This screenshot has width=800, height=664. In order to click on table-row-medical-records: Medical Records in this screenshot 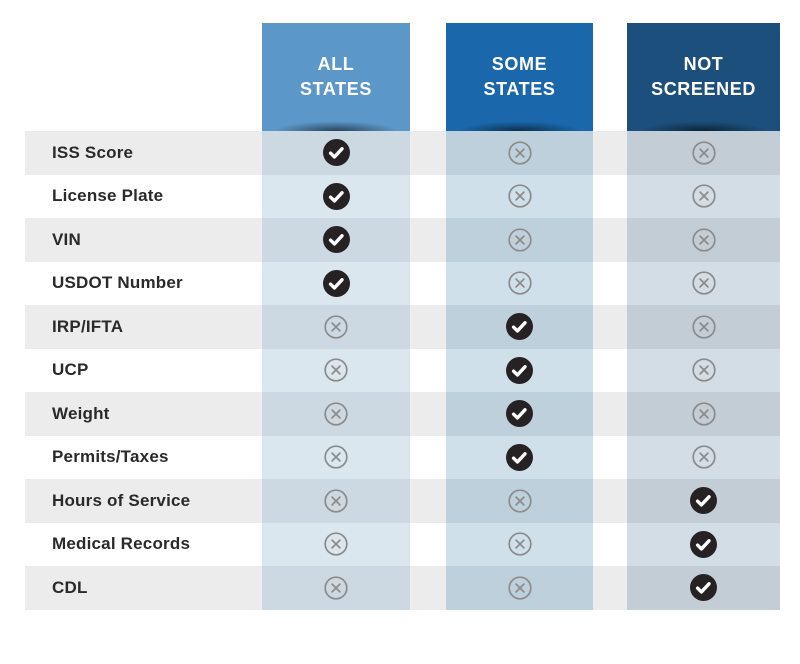, I will do `click(402, 544)`.